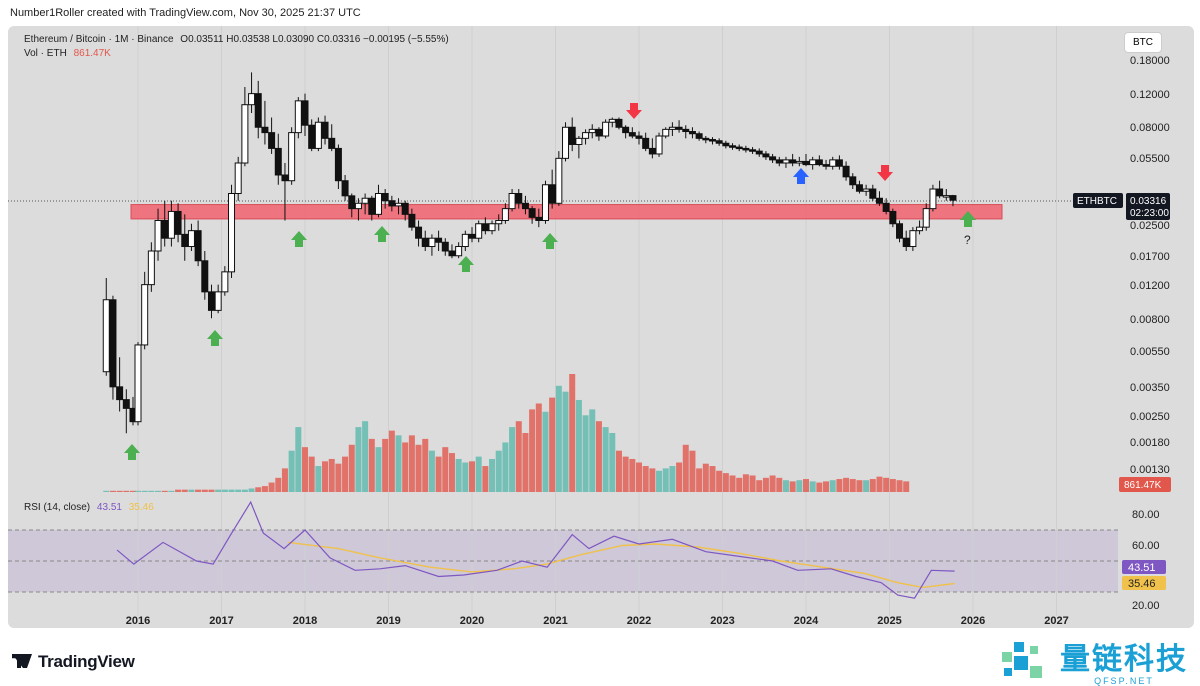 This screenshot has width=1200, height=686. I want to click on symbol-badge-text: ETHBTC, so click(1097, 201).